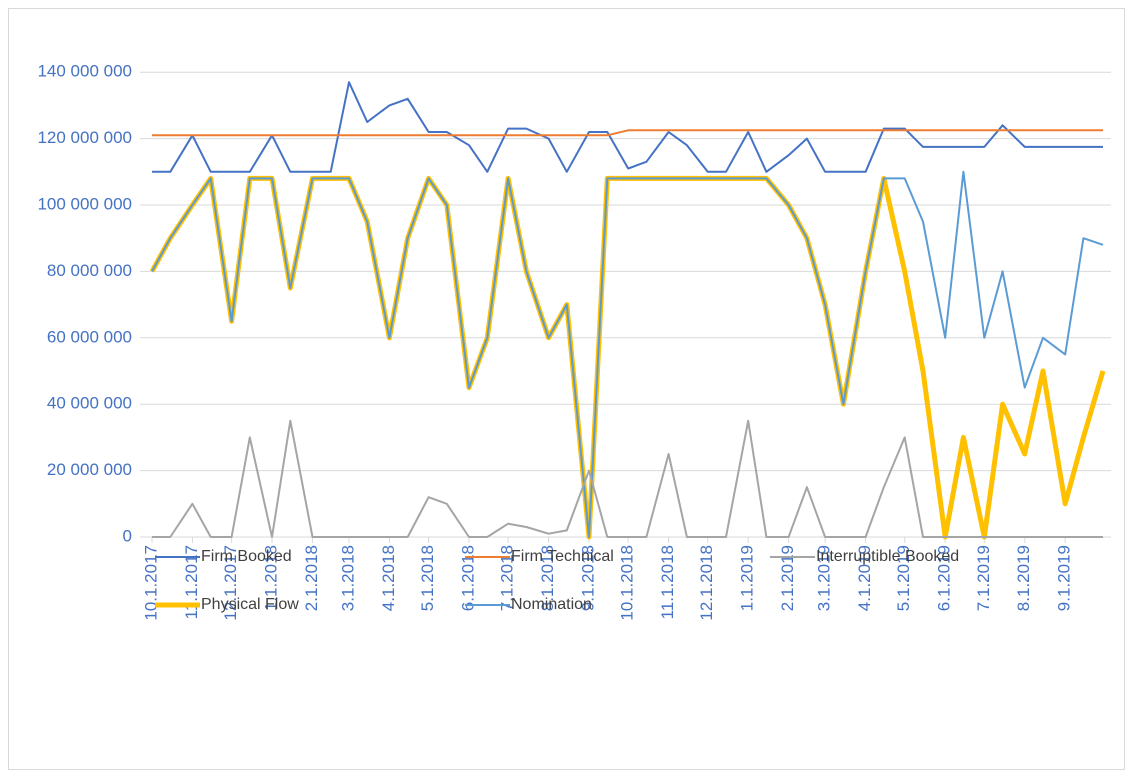  Describe the element at coordinates (824, 578) in the screenshot. I see `x-tick-label: 3.1.2019` at that location.